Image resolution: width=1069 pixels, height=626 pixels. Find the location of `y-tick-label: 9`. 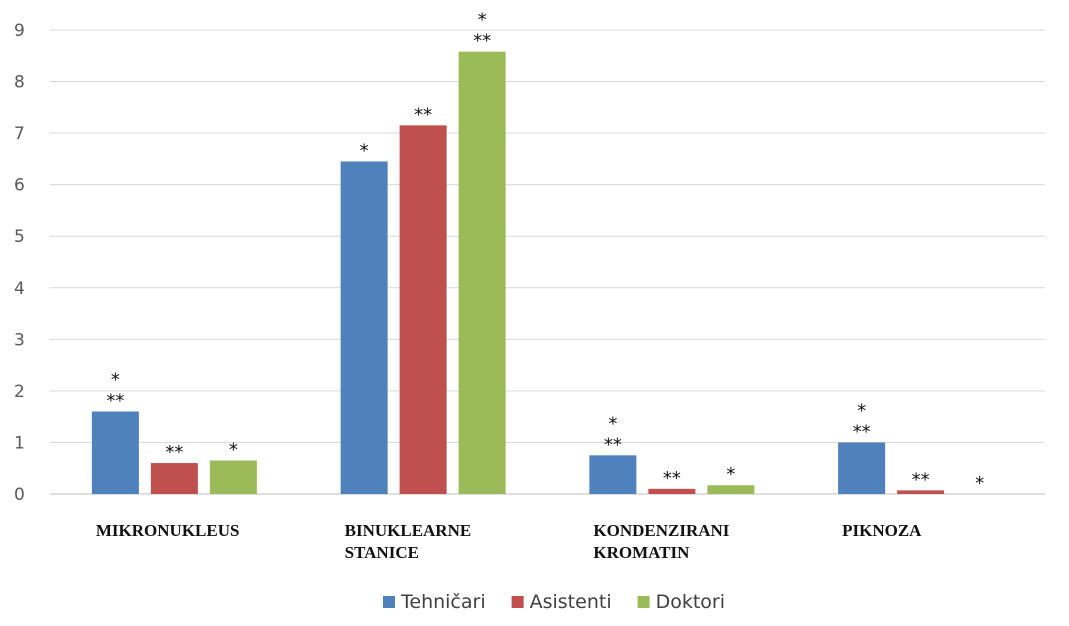

y-tick-label: 9 is located at coordinates (19, 31).